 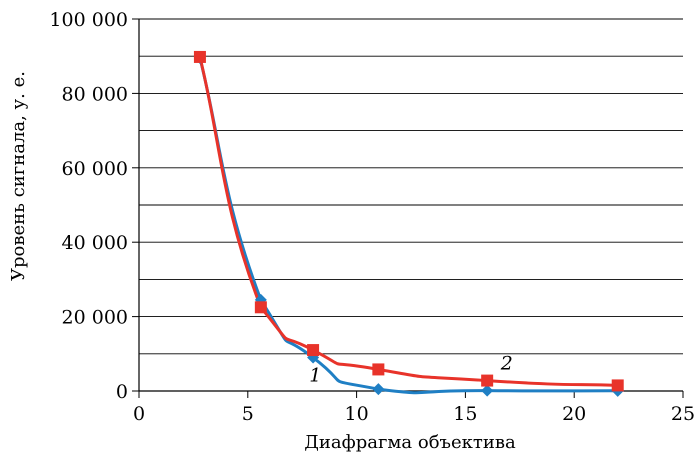 I want to click on series-labels: 12, so click(x=411, y=369).